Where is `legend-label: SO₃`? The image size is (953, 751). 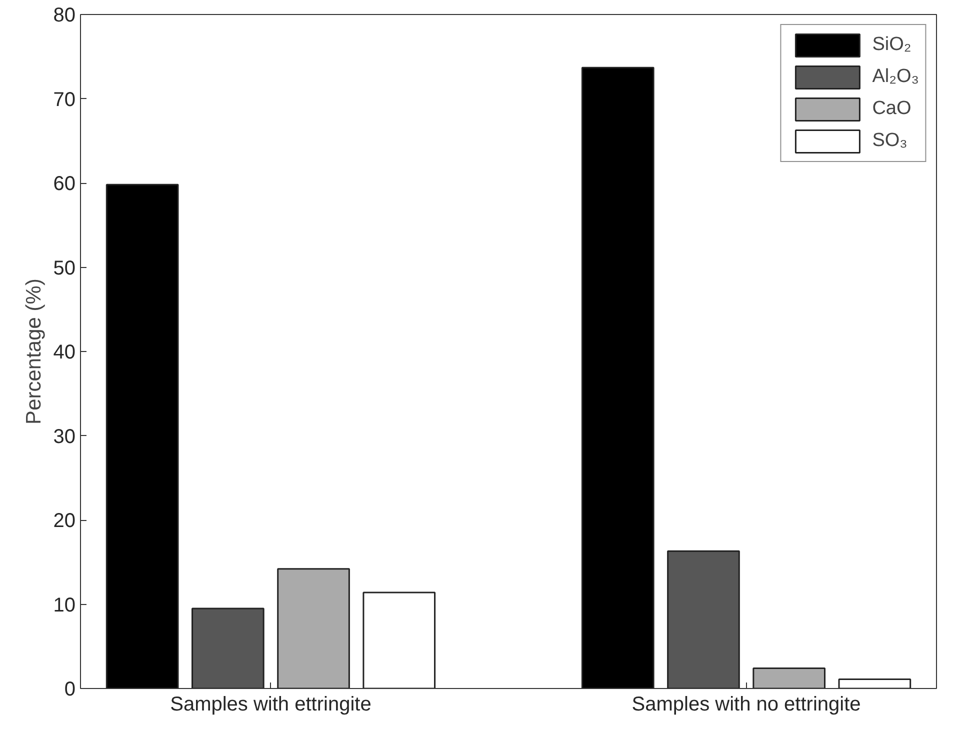 legend-label: SO₃ is located at coordinates (890, 141).